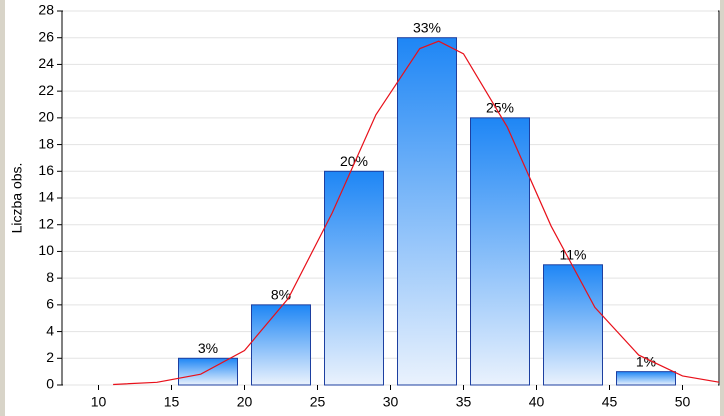 Image resolution: width=724 pixels, height=416 pixels. I want to click on x-tick-label: 45, so click(610, 402).